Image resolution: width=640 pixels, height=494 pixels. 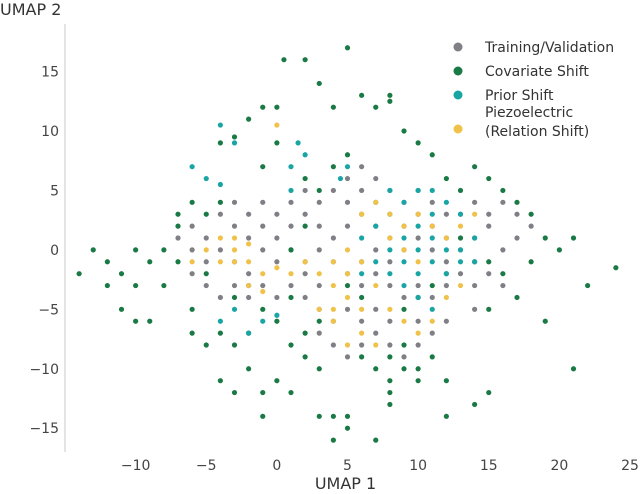 What do you see at coordinates (529, 113) in the screenshot?
I see `legend-label-piezoelectric: Piezoelectric` at bounding box center [529, 113].